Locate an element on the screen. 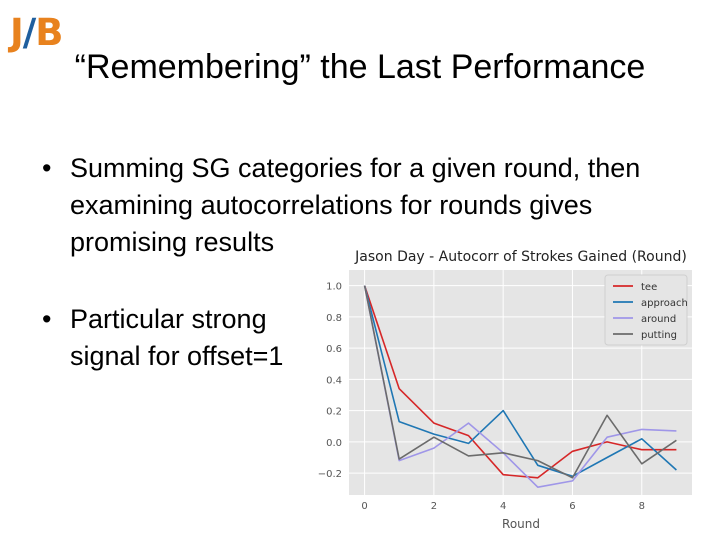  logo-b: B is located at coordinates (49, 32).